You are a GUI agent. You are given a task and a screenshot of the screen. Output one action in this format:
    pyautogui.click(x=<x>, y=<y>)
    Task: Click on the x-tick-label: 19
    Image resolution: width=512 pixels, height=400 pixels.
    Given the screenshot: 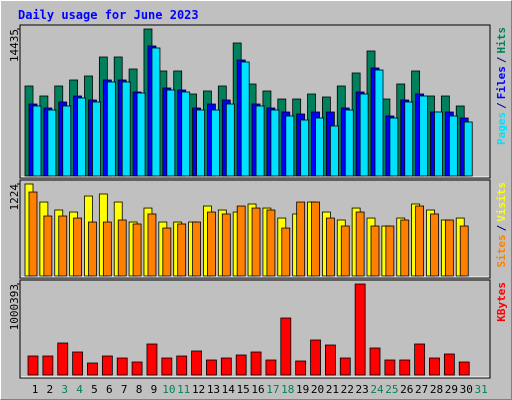 What is the action you would take?
    pyautogui.click(x=302, y=389)
    